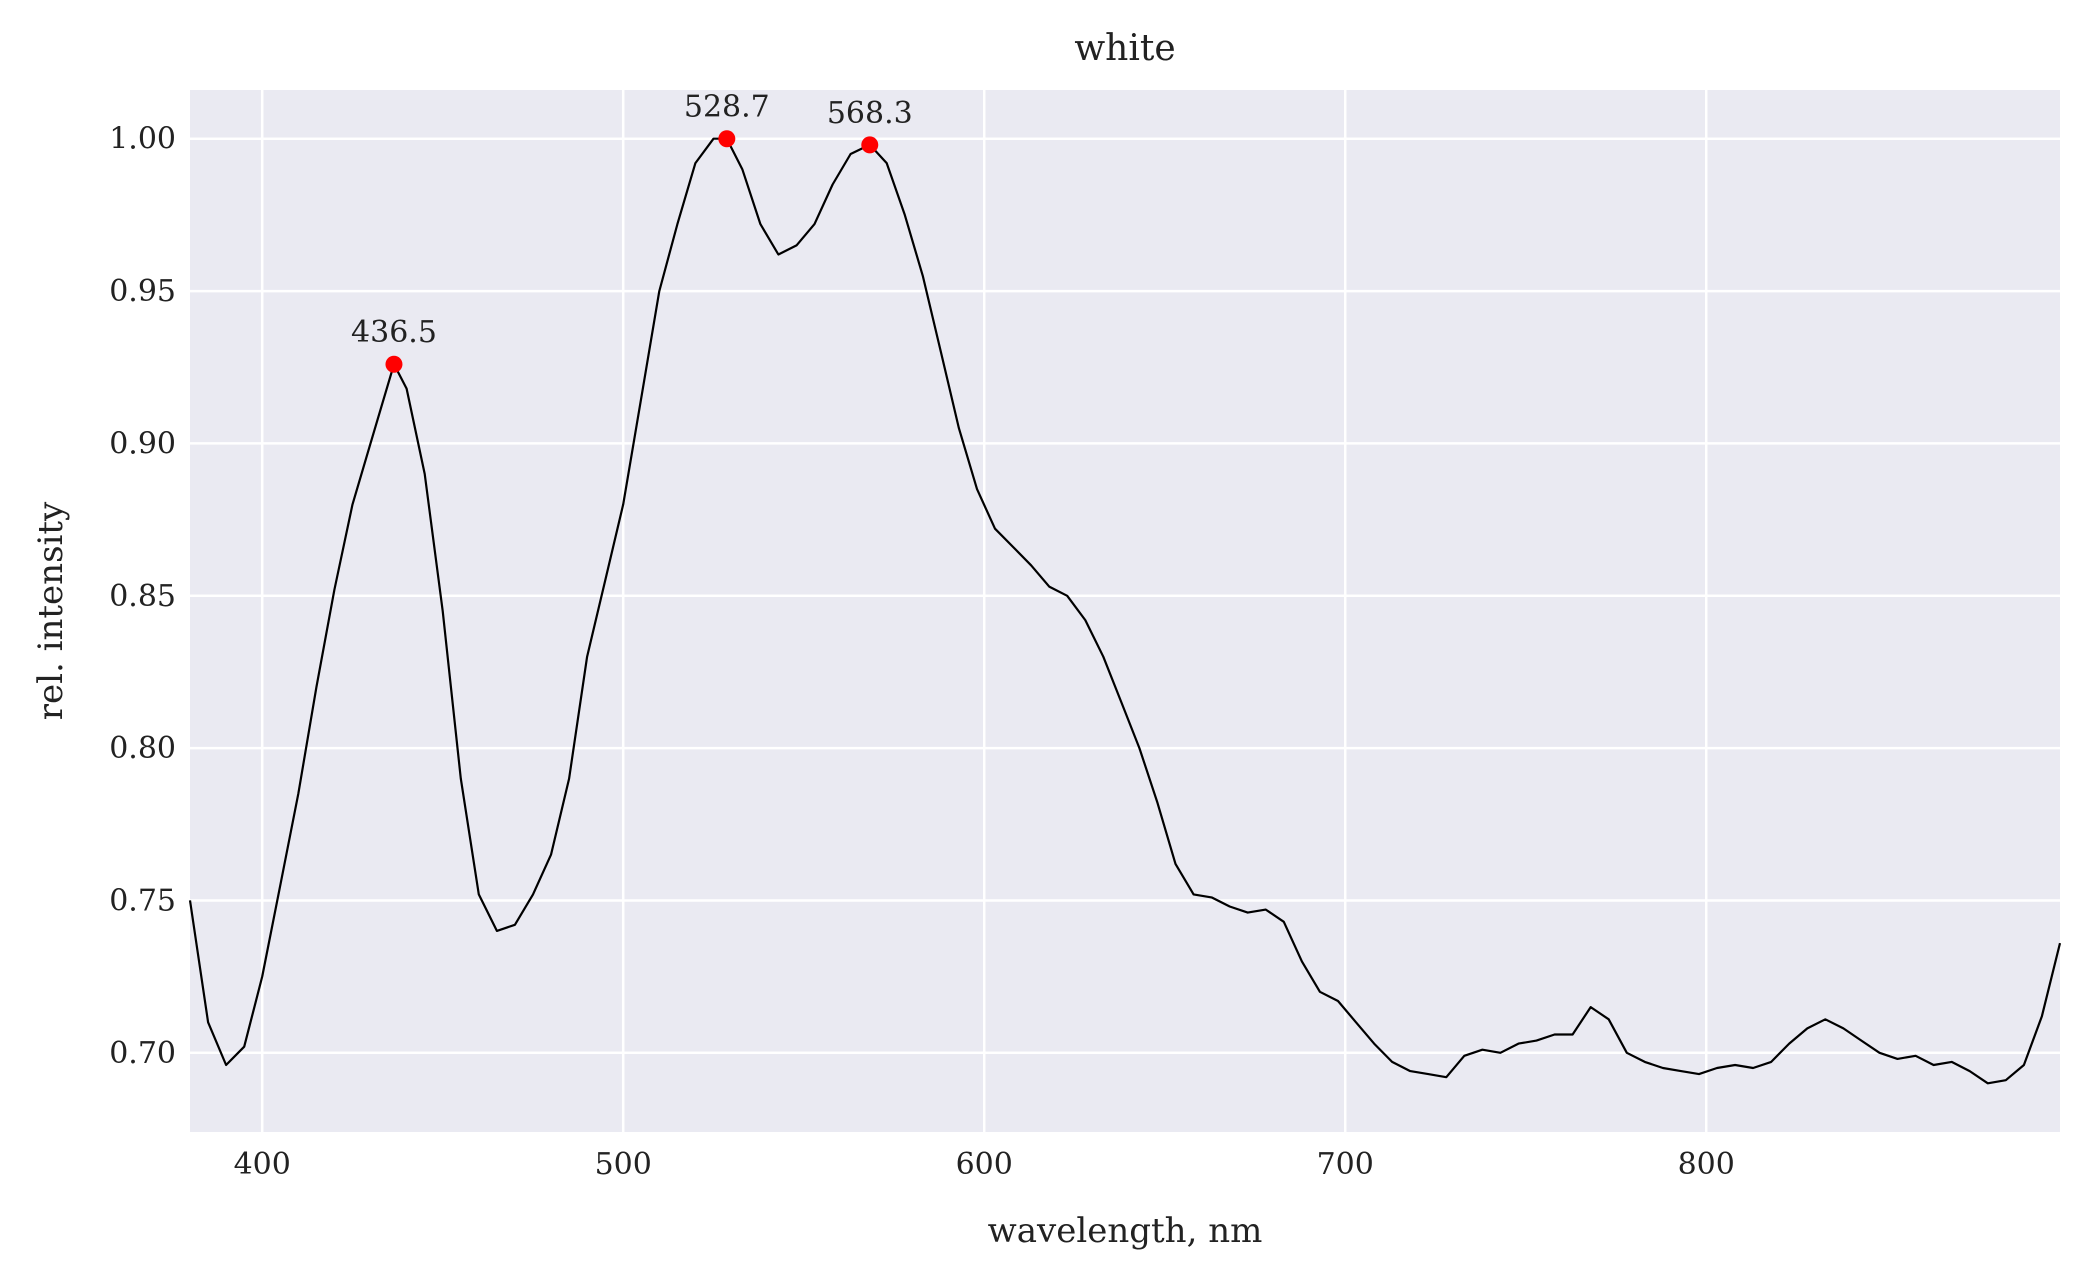 The image size is (2080, 1282). Describe the element at coordinates (142, 139) in the screenshot. I see `y-tick-label: 1.00` at that location.